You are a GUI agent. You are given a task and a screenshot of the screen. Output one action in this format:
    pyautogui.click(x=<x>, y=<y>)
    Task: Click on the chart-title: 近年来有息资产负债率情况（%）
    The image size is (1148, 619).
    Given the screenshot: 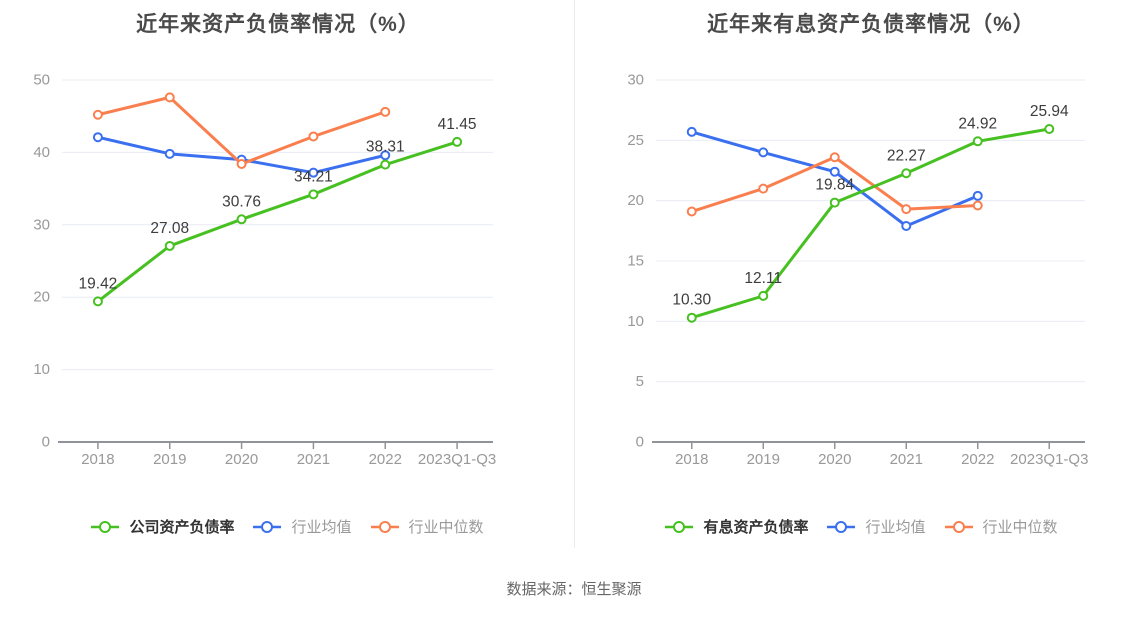 What is the action you would take?
    pyautogui.click(x=871, y=24)
    